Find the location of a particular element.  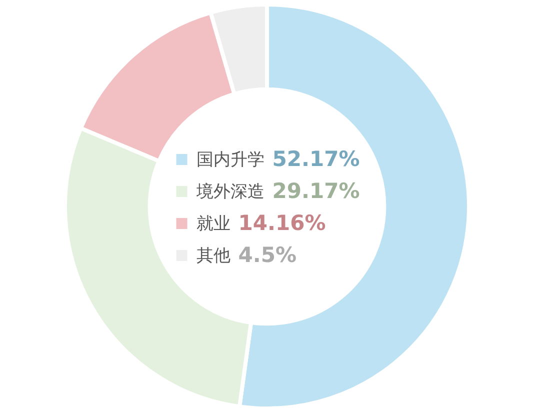

data-label: 52.17% is located at coordinates (316, 159).